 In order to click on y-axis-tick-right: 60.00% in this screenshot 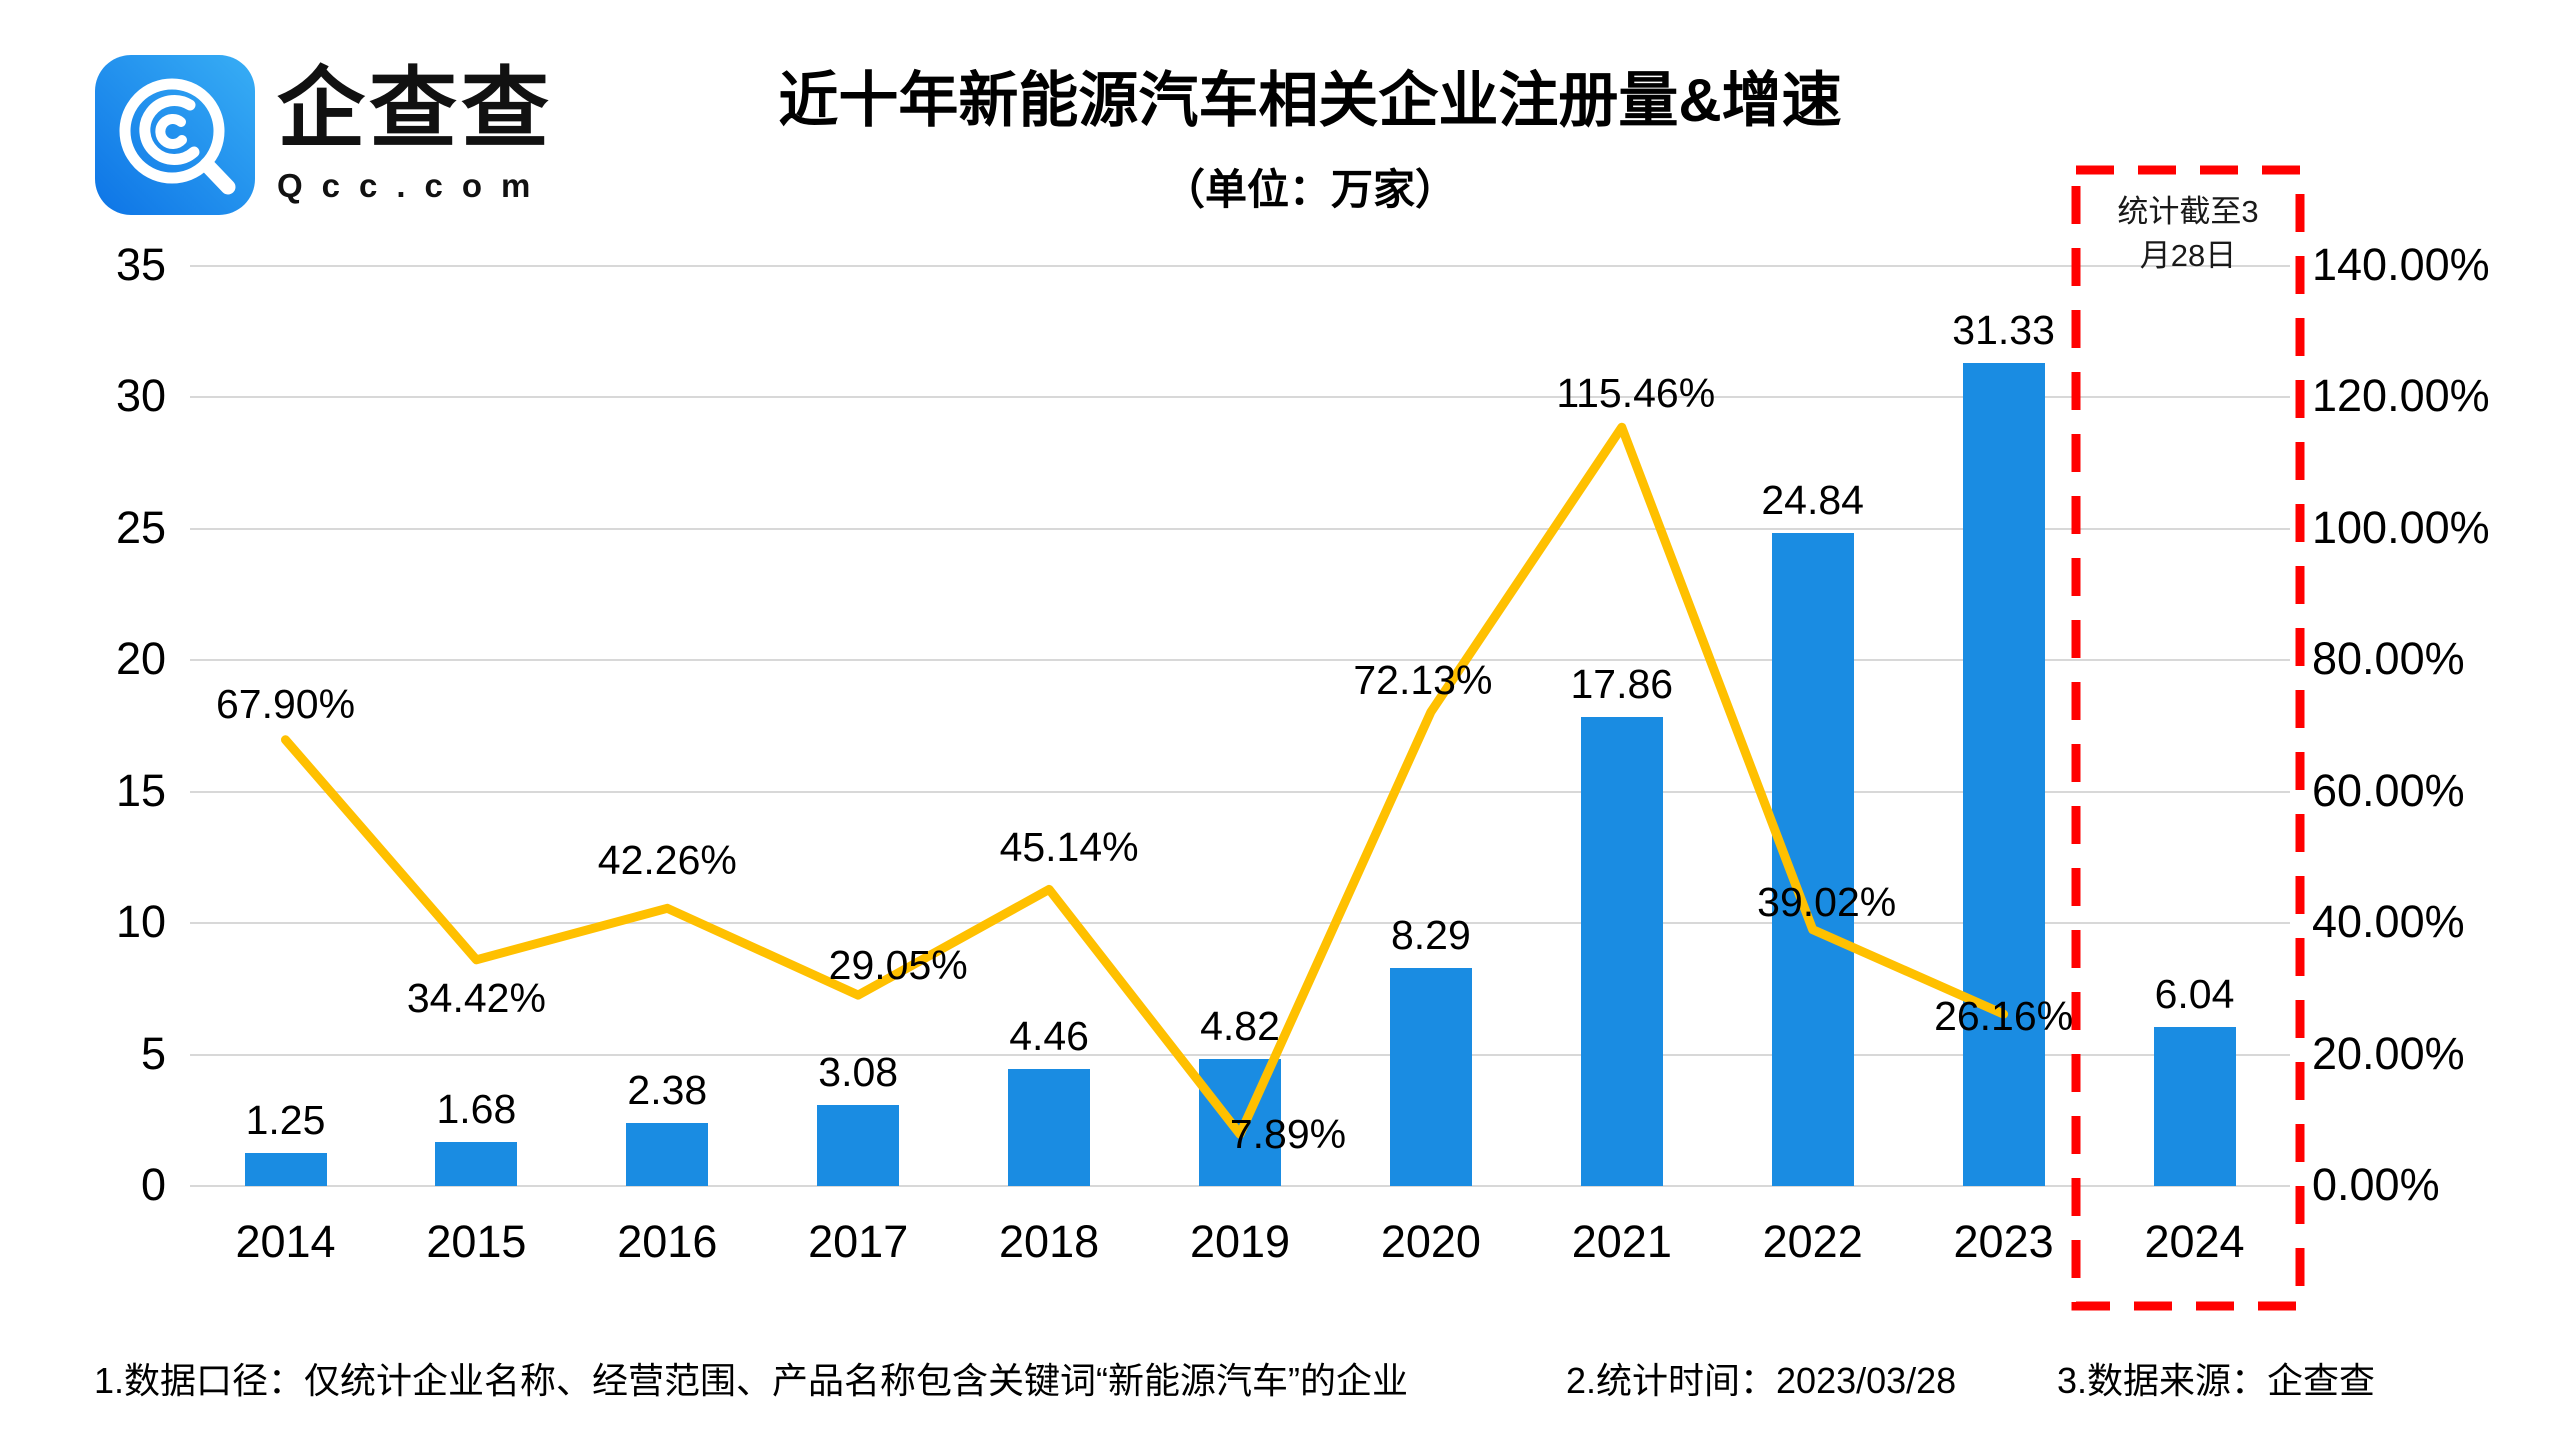, I will do `click(2388, 790)`.